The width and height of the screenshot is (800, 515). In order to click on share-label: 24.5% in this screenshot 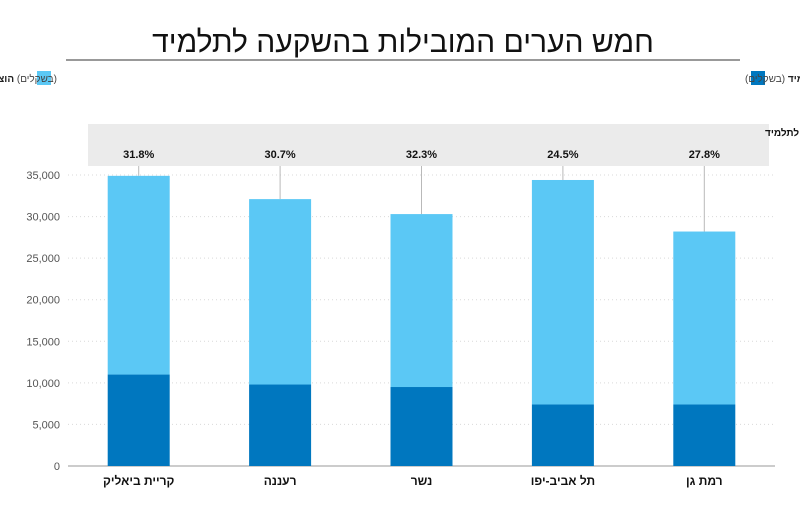, I will do `click(562, 155)`.